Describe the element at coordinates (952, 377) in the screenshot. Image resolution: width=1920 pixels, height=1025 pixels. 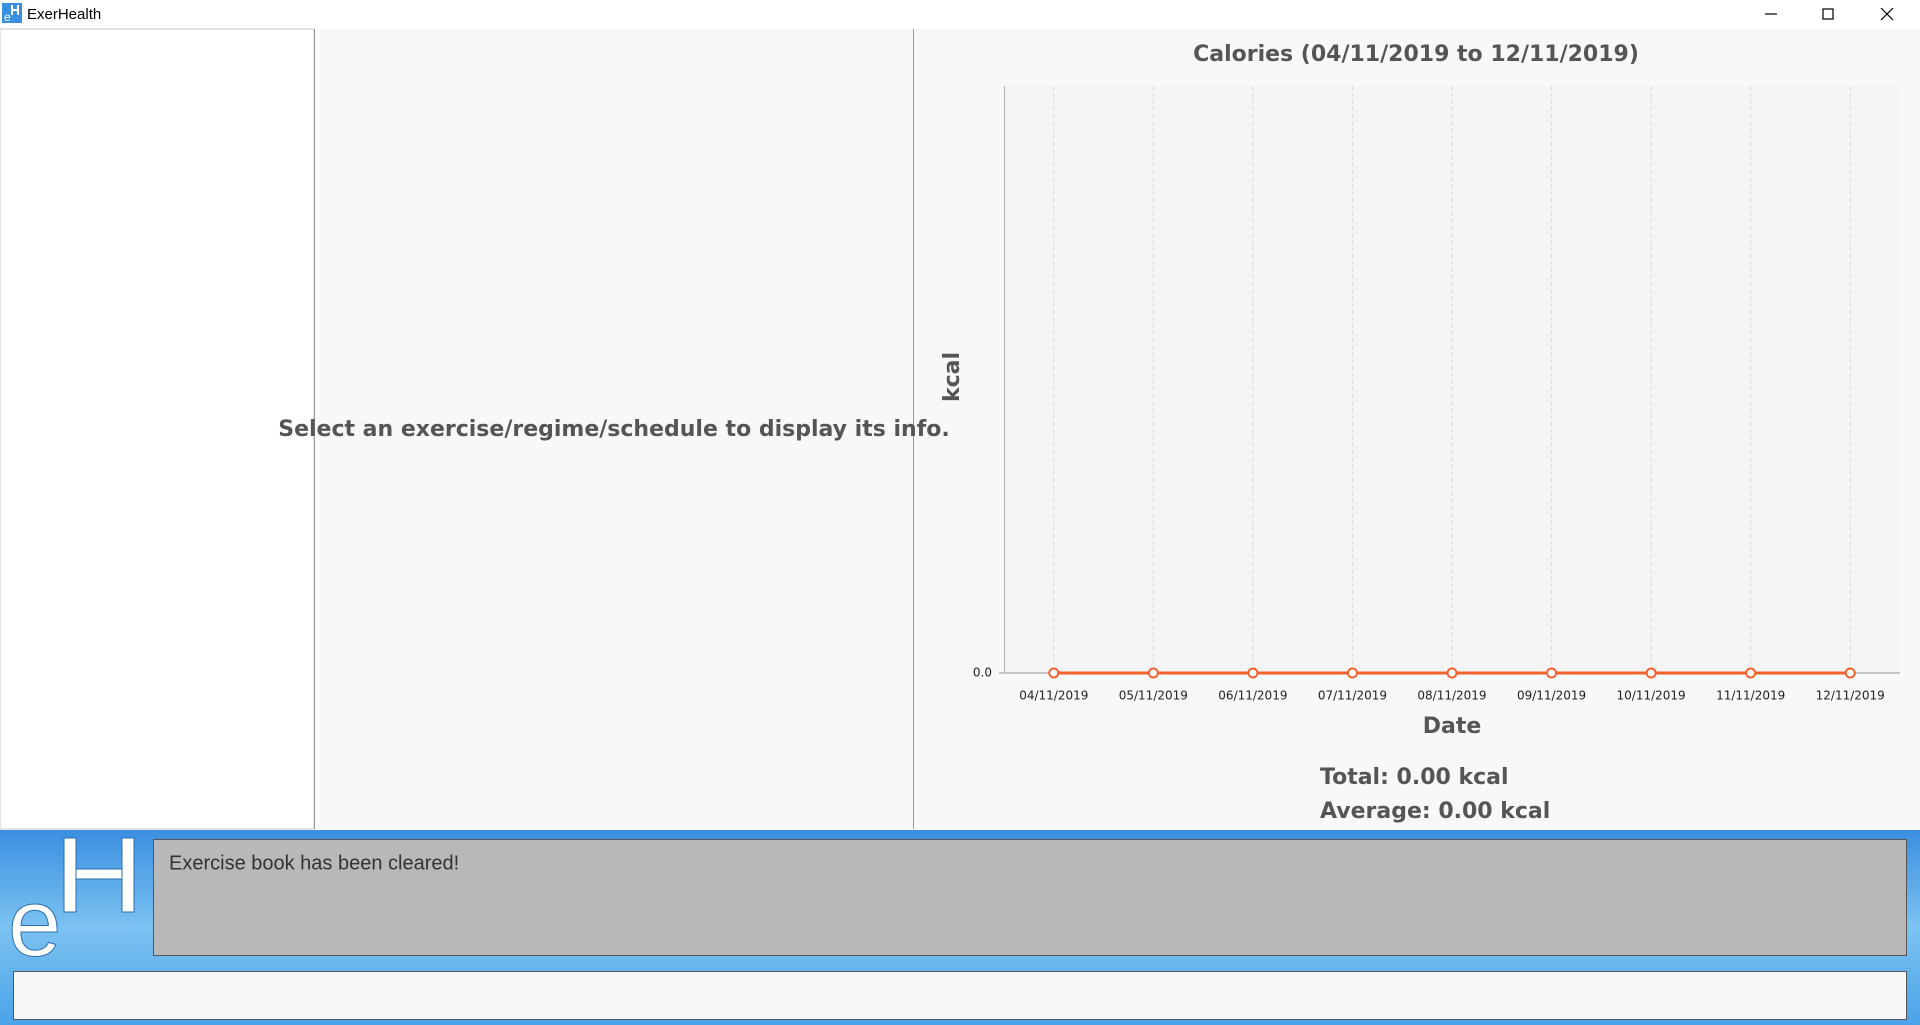
I see `y-axis-label: kcal` at that location.